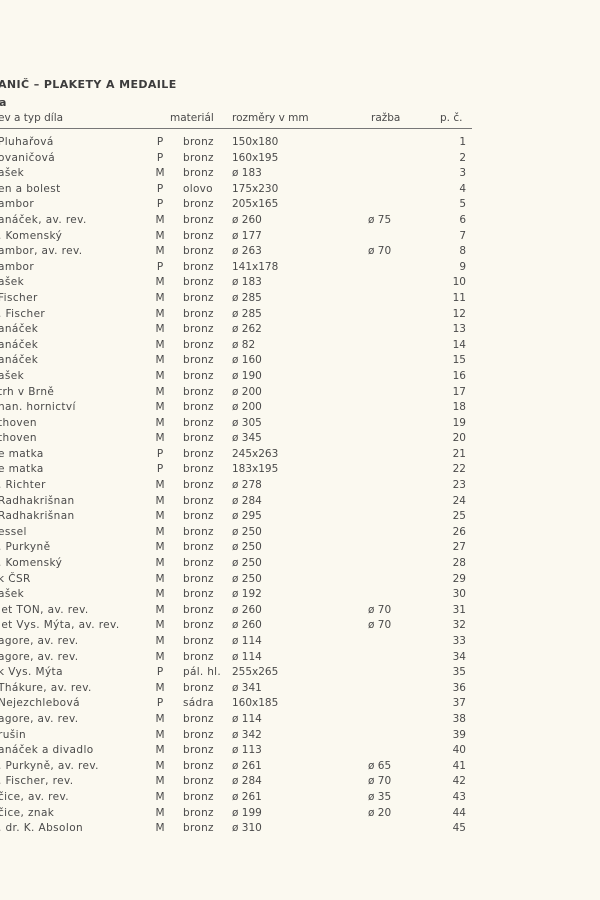 The height and width of the screenshot is (900, 600). What do you see at coordinates (42, 828) in the screenshot?
I see `work-name: . dr. K. Absolon` at bounding box center [42, 828].